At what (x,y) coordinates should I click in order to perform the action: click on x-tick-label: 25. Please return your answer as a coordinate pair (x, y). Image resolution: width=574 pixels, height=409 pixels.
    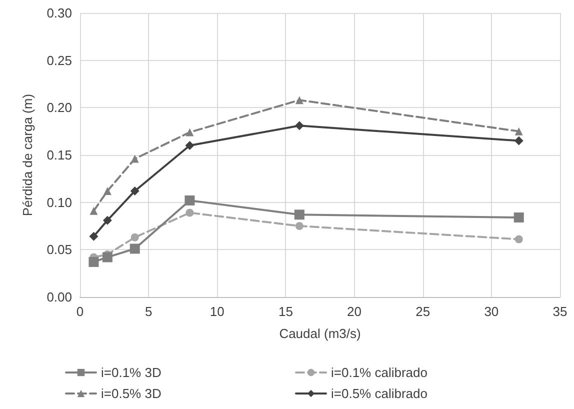
    Looking at the image, I should click on (423, 311).